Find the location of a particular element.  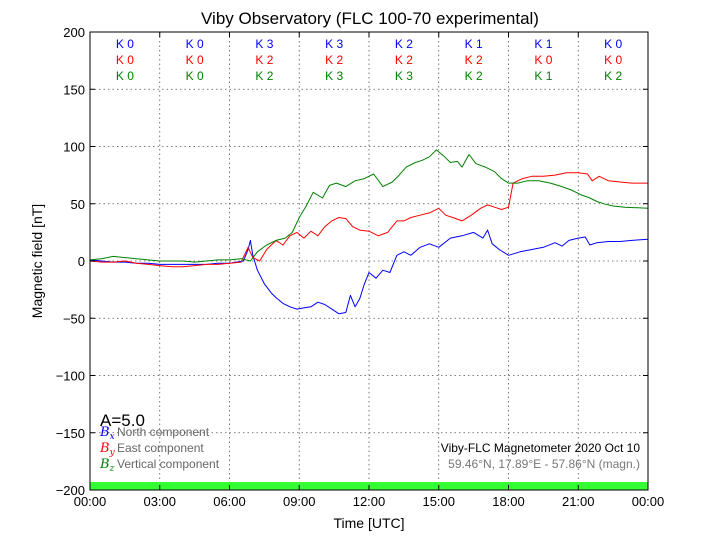

k-index-vertical: K 1 is located at coordinates (543, 76).